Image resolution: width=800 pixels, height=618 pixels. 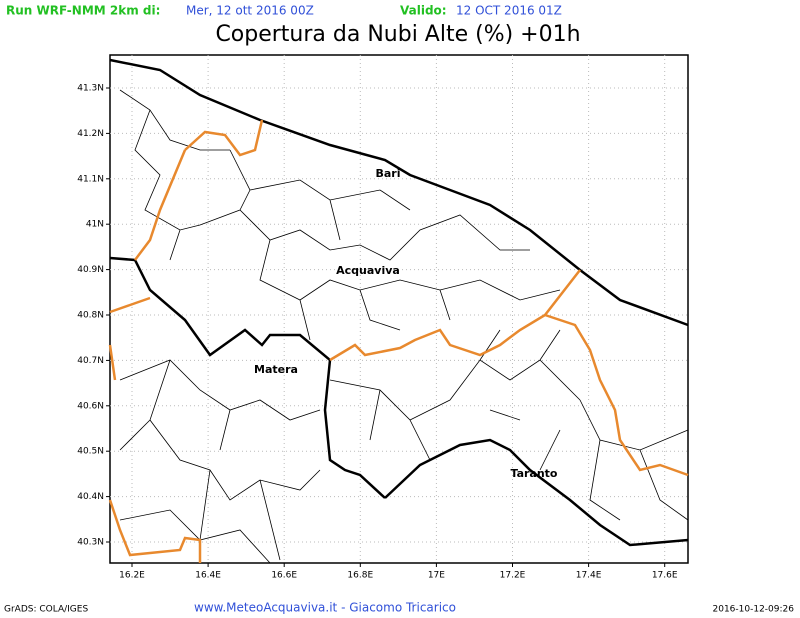 I want to click on lat-label: 41.2N, so click(x=90, y=134).